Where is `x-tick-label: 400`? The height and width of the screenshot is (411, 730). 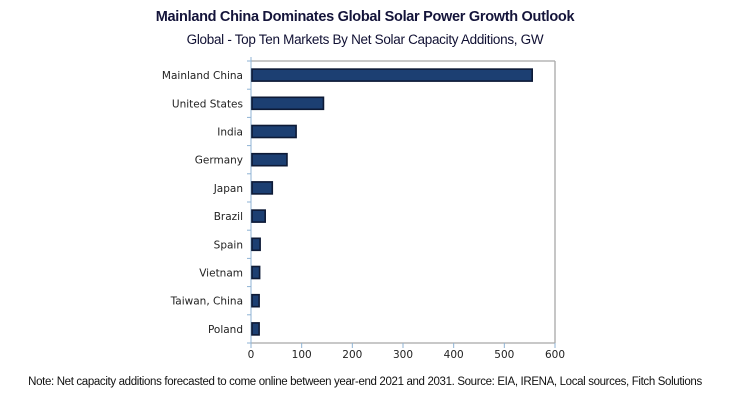
x-tick-label: 400 is located at coordinates (454, 355).